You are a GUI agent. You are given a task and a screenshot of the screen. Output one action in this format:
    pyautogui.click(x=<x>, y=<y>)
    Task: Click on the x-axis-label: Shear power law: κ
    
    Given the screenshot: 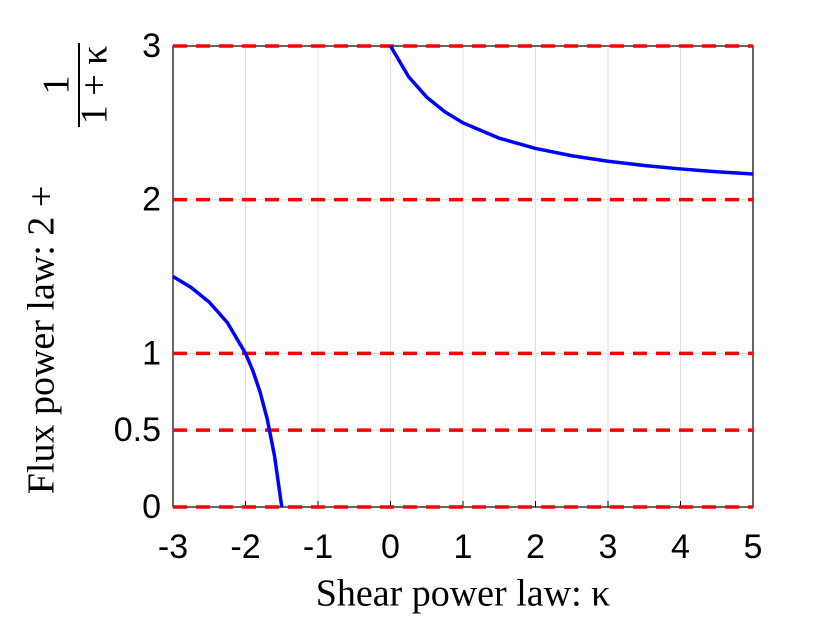 What is the action you would take?
    pyautogui.click(x=463, y=594)
    